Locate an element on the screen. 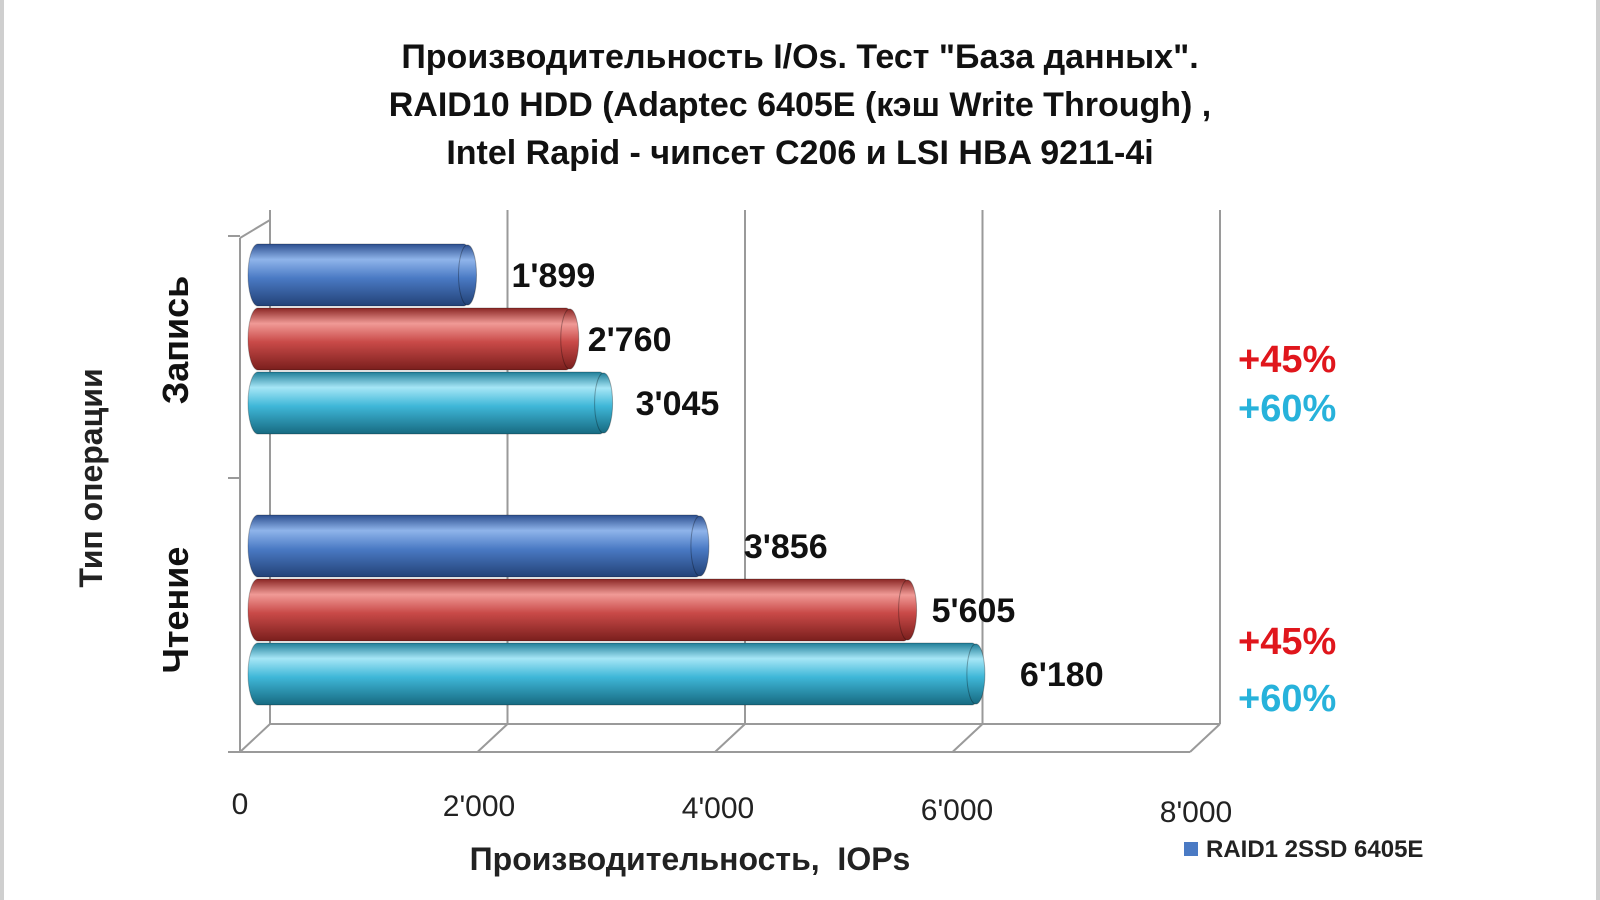  frame-right-edge is located at coordinates (1598, 450).